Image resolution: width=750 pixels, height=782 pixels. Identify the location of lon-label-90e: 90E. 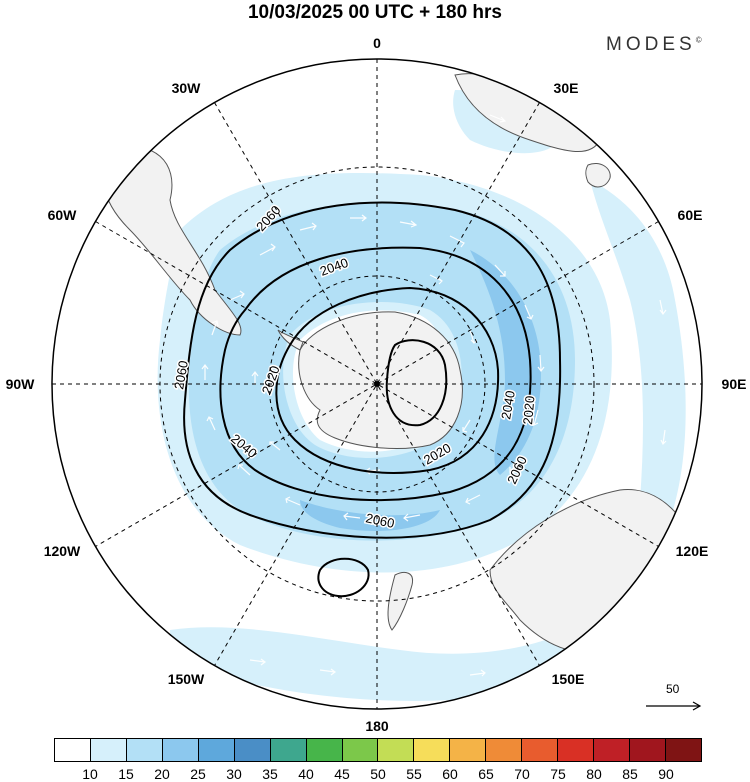
(734, 384).